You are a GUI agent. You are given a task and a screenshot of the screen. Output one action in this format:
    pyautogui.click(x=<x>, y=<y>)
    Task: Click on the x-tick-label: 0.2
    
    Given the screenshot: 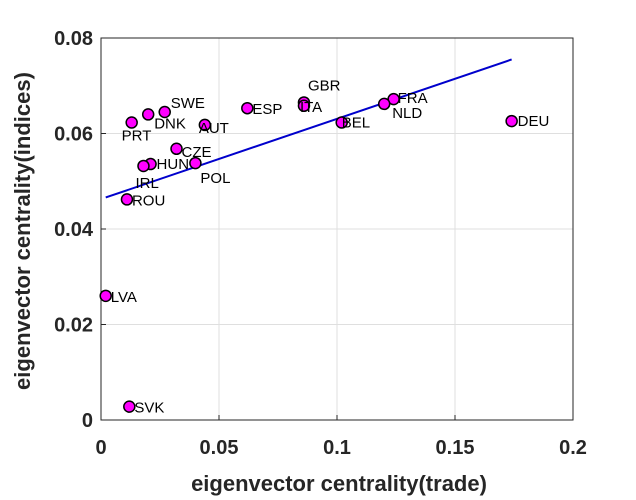 What is the action you would take?
    pyautogui.click(x=573, y=448)
    